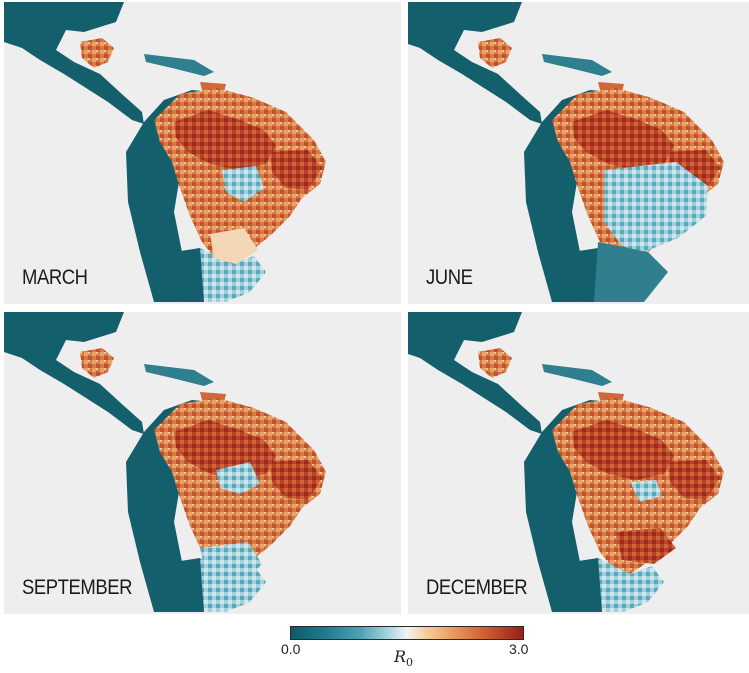 This screenshot has width=749, height=673. I want to click on colorbar, so click(407, 633).